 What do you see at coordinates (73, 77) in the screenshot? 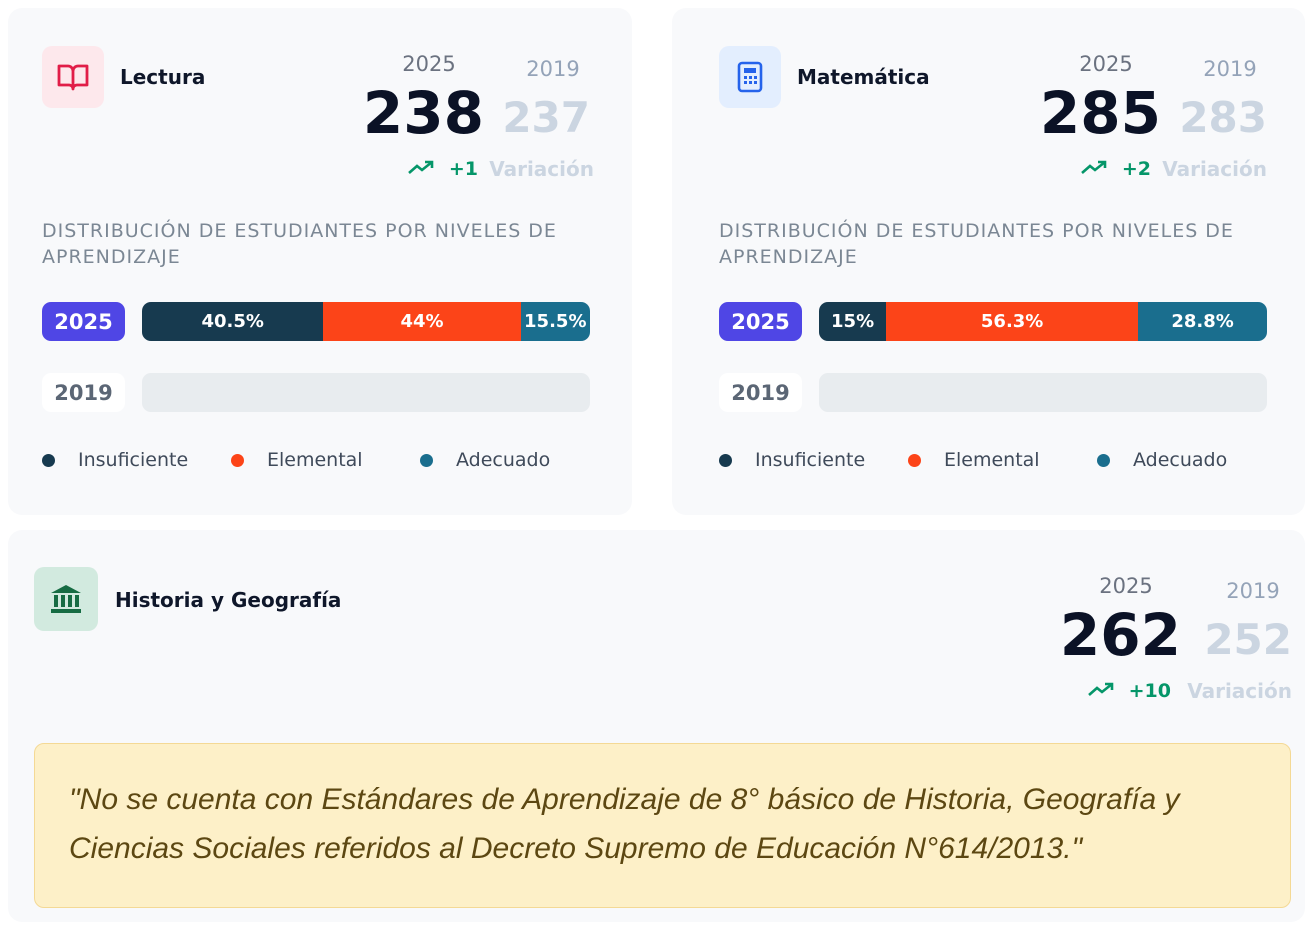
I see `book-icon` at bounding box center [73, 77].